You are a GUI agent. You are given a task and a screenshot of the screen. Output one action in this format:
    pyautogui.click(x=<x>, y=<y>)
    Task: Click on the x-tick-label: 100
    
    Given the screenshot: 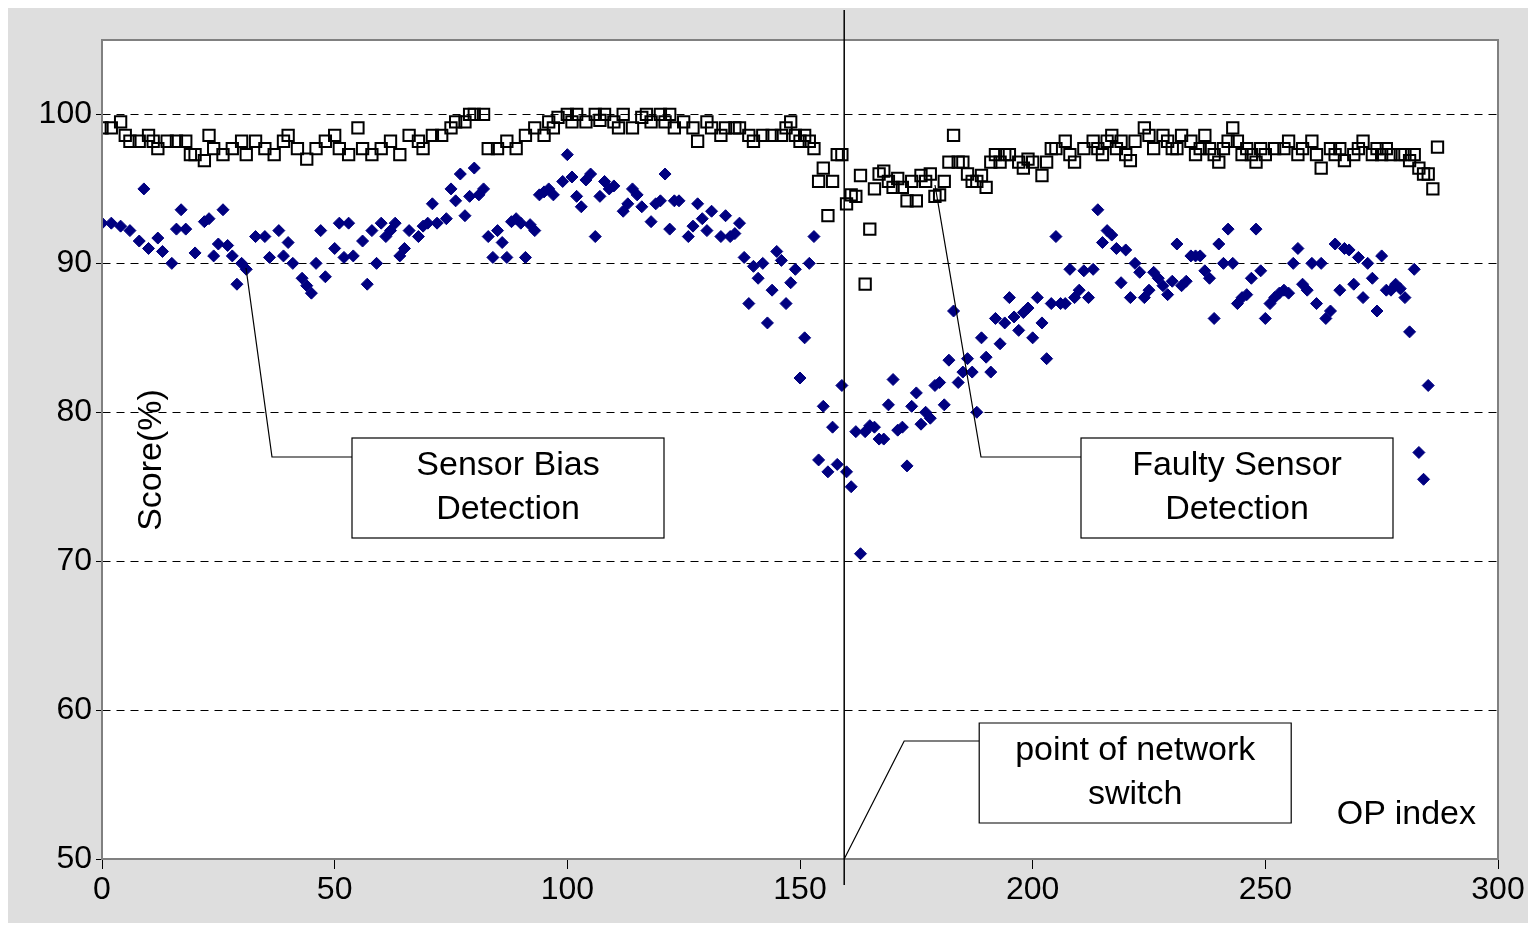 What is the action you would take?
    pyautogui.click(x=567, y=888)
    